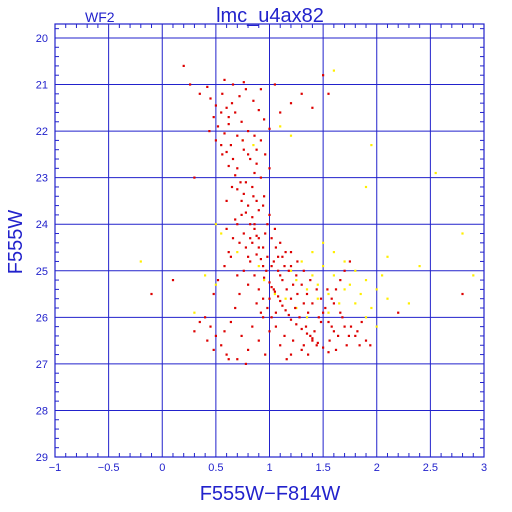 Image resolution: width=512 pixels, height=512 pixels. I want to click on y-tick-label: 22, so click(42, 132).